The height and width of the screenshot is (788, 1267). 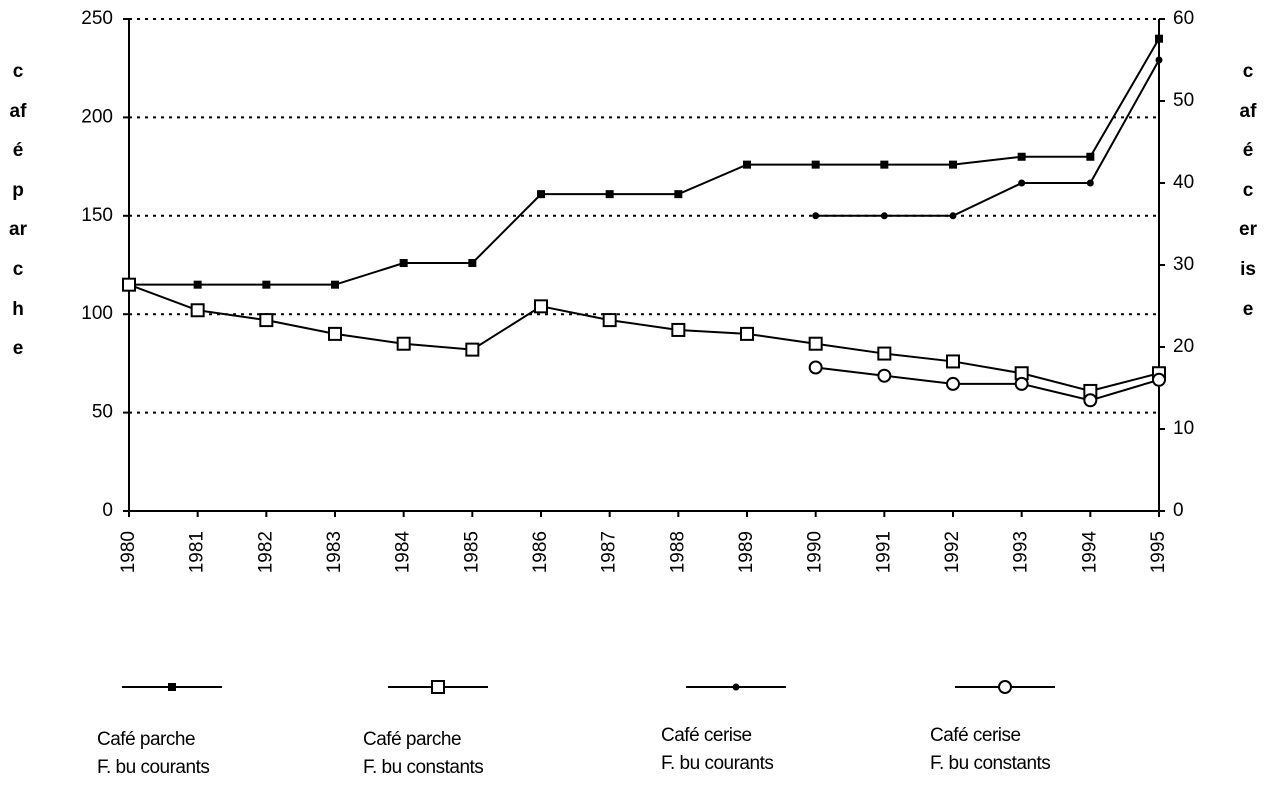 What do you see at coordinates (1183, 18) in the screenshot?
I see `y2-tick-label: 60` at bounding box center [1183, 18].